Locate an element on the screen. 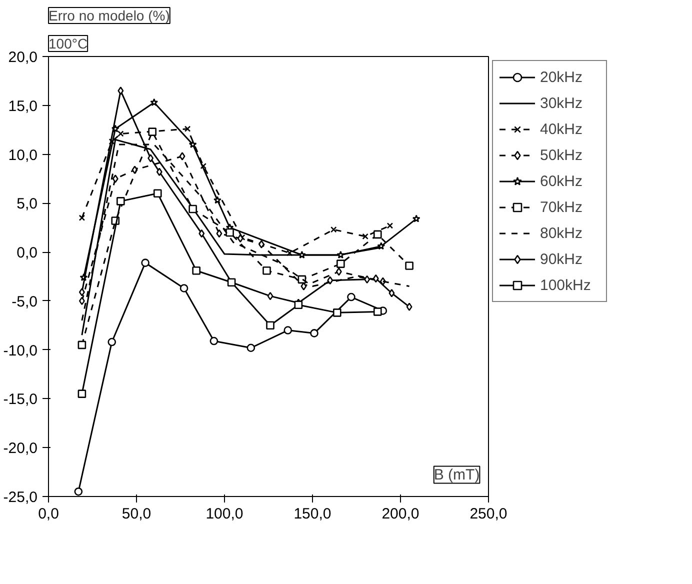 Image resolution: width=692 pixels, height=584 pixels. x-tick-label: 150,0 is located at coordinates (313, 514).